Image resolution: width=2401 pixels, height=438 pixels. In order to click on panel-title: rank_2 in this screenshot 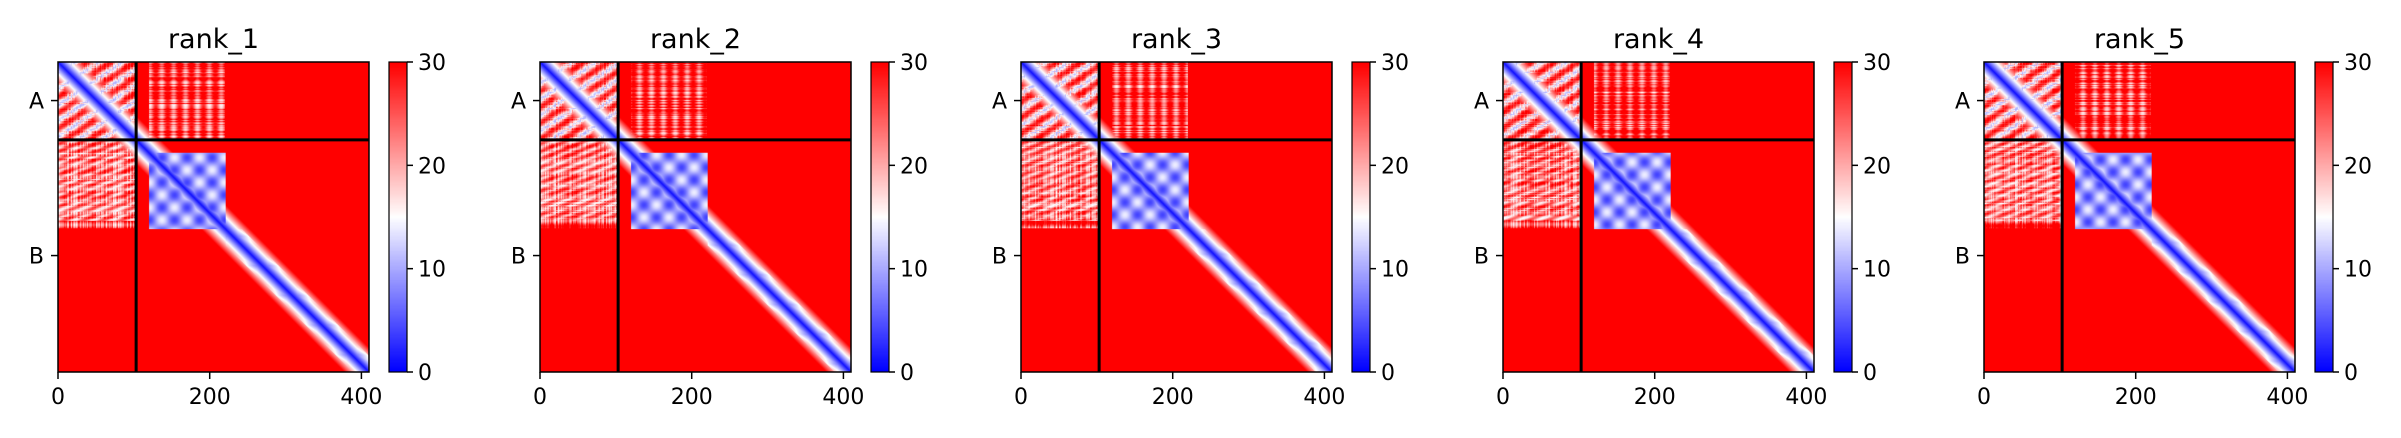, I will do `click(694, 39)`.